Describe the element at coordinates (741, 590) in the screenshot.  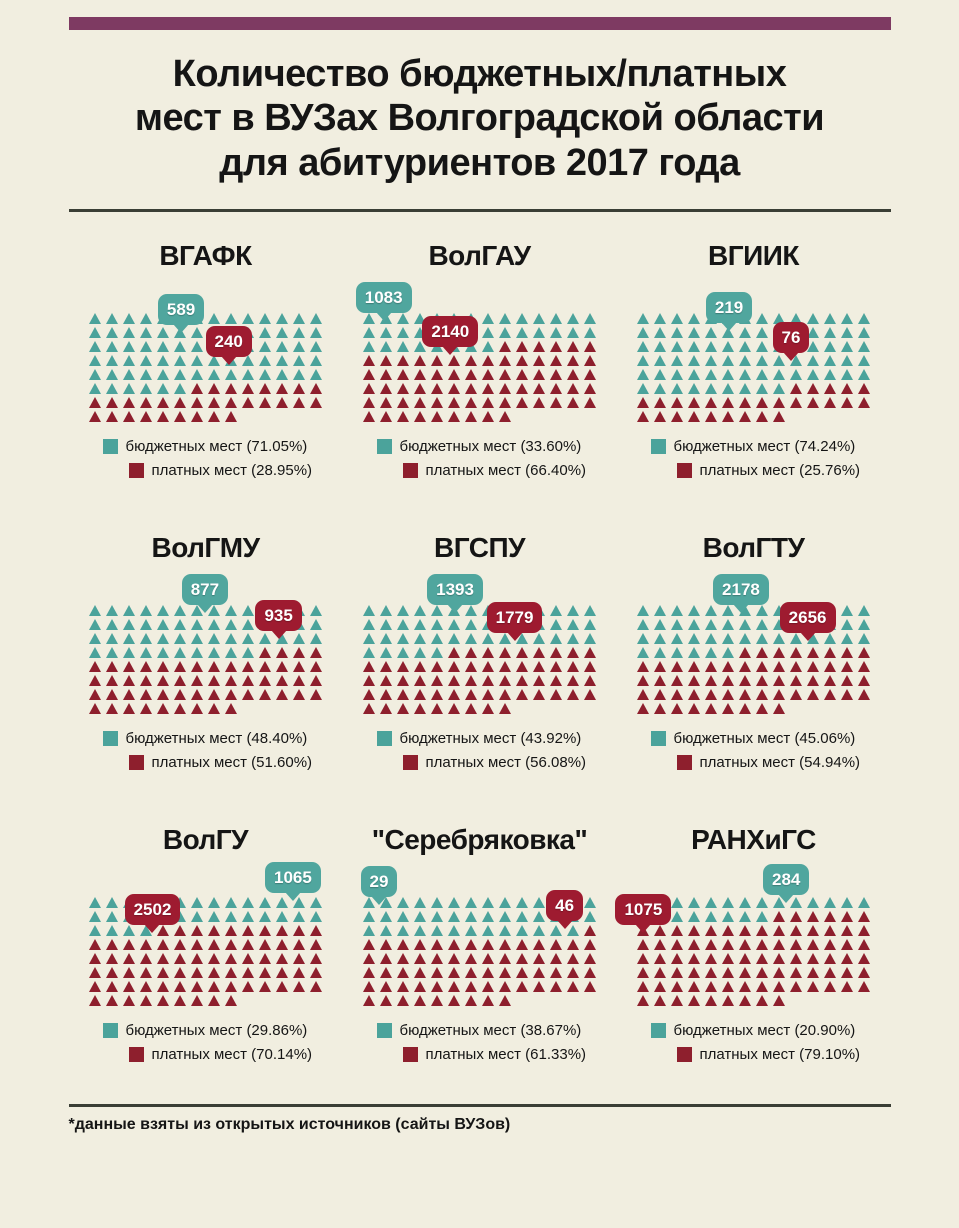
I see `budget-count-callout: 2178` at that location.